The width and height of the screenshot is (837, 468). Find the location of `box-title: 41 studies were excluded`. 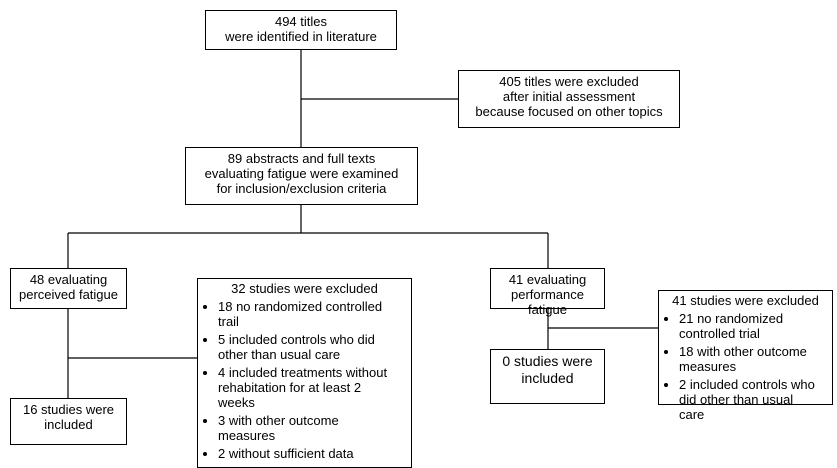

box-title: 41 studies were excluded is located at coordinates (745, 300).